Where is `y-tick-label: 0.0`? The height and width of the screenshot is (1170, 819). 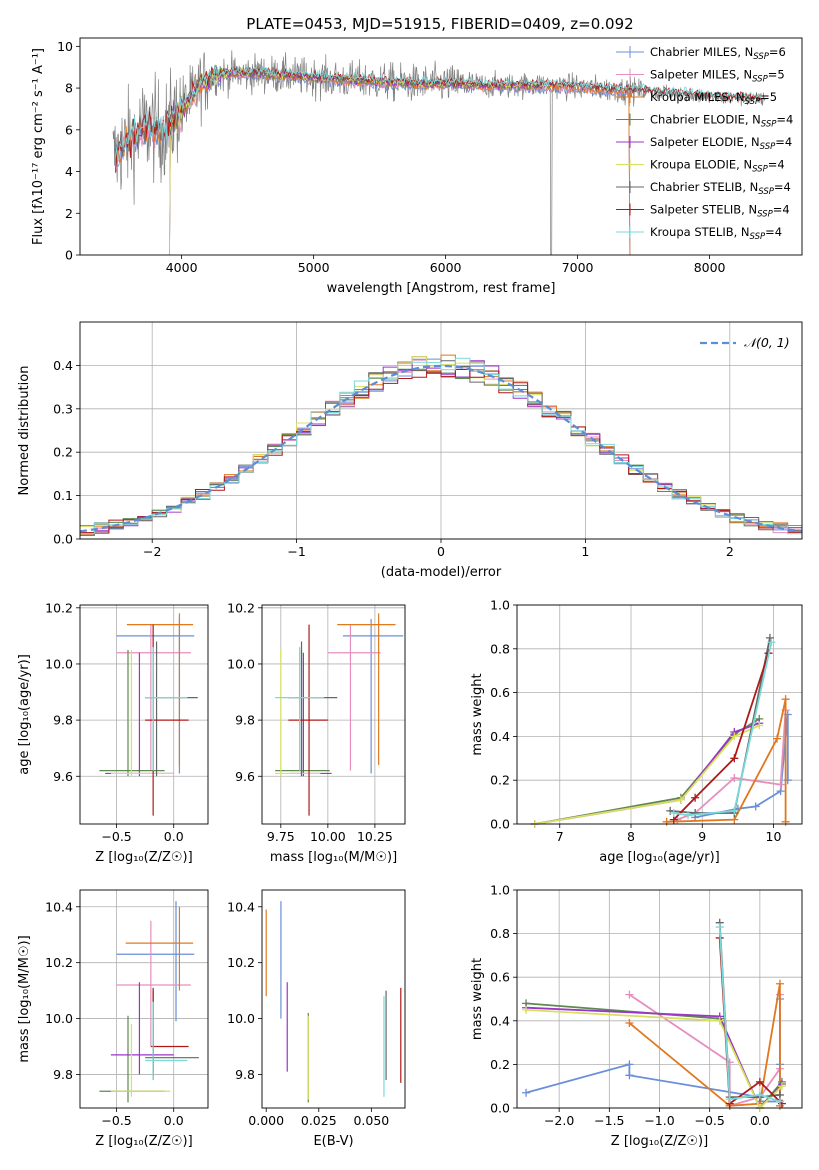 y-tick-label: 0.0 is located at coordinates (500, 1108).